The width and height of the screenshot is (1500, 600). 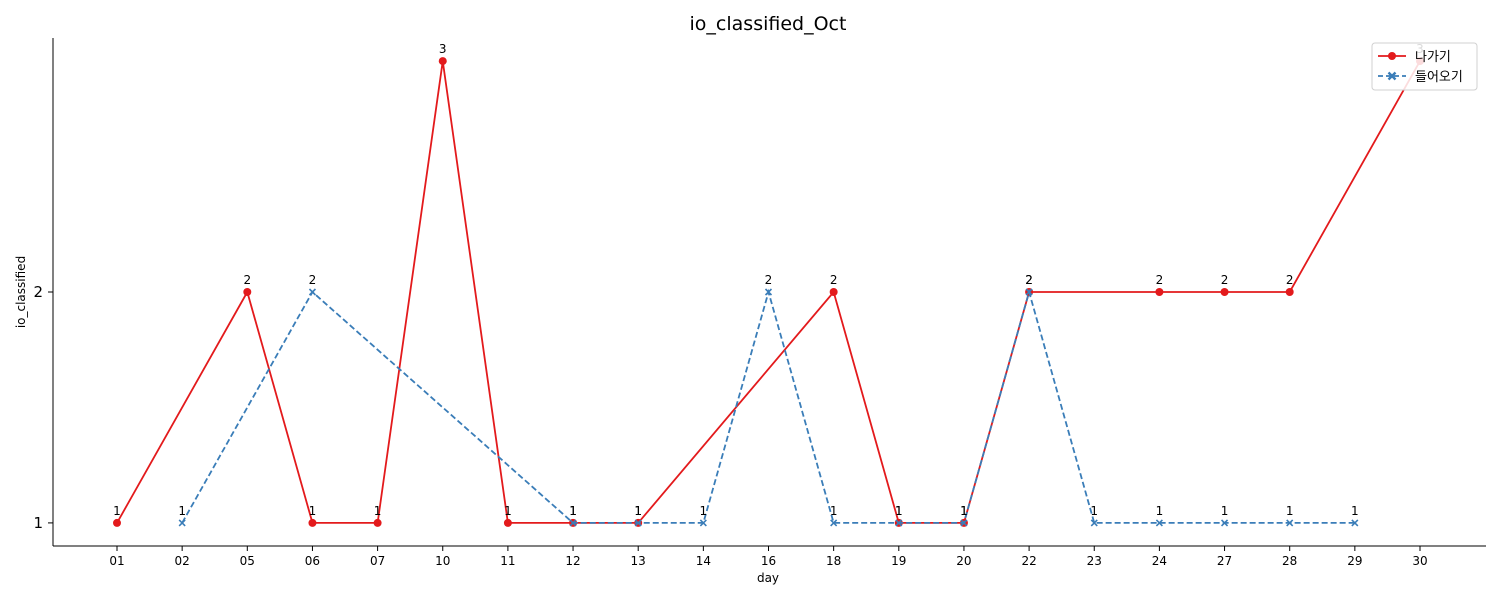 What do you see at coordinates (38, 523) in the screenshot?
I see `y-tick-label: 1` at bounding box center [38, 523].